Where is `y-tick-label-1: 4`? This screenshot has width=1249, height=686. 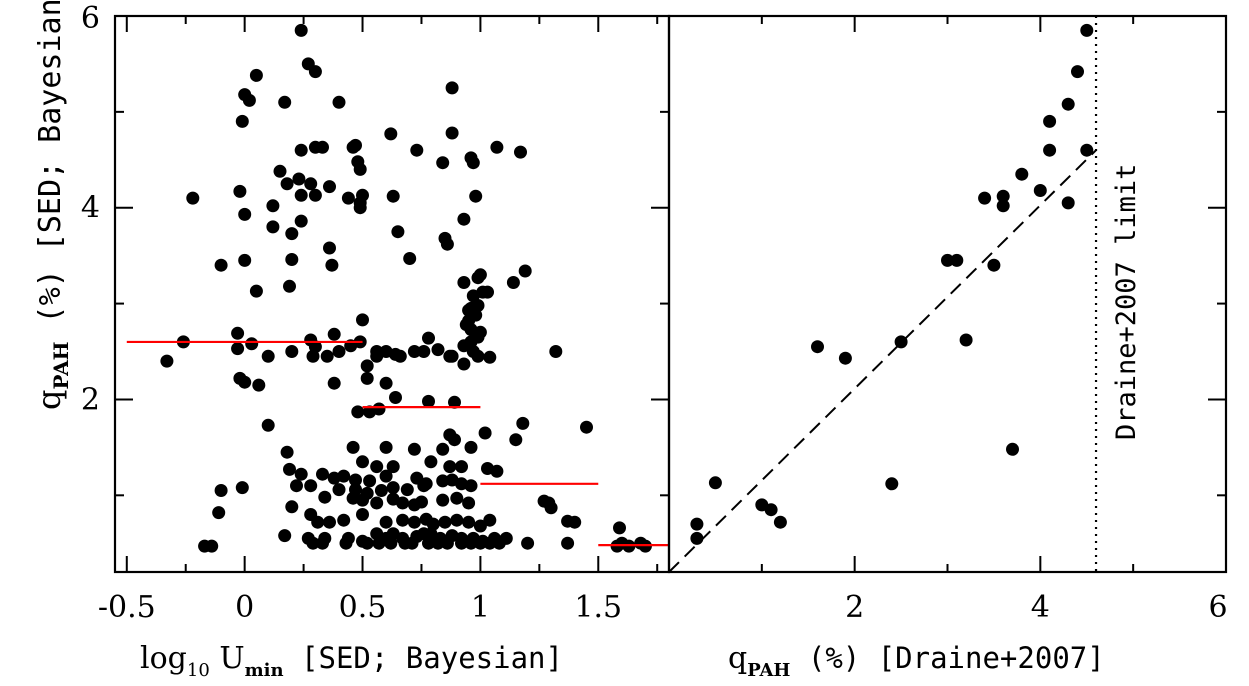 y-tick-label-1: 4 is located at coordinates (90, 208).